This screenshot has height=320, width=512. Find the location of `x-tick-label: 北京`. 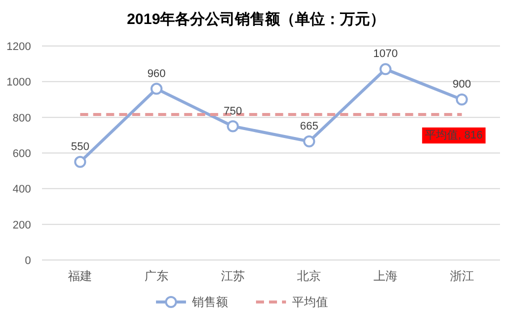

x-tick-label: 北京 is located at coordinates (309, 276).